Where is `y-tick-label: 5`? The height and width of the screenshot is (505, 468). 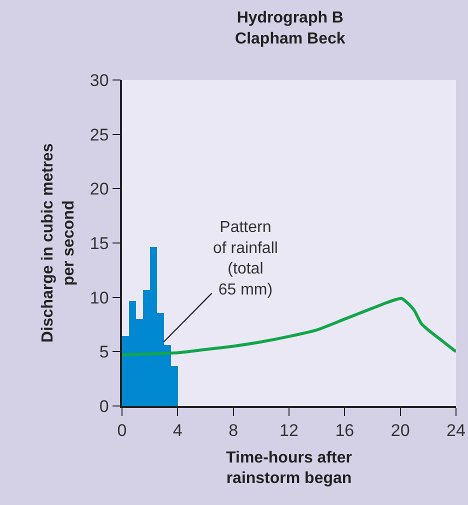
y-tick-label: 5 is located at coordinates (104, 352).